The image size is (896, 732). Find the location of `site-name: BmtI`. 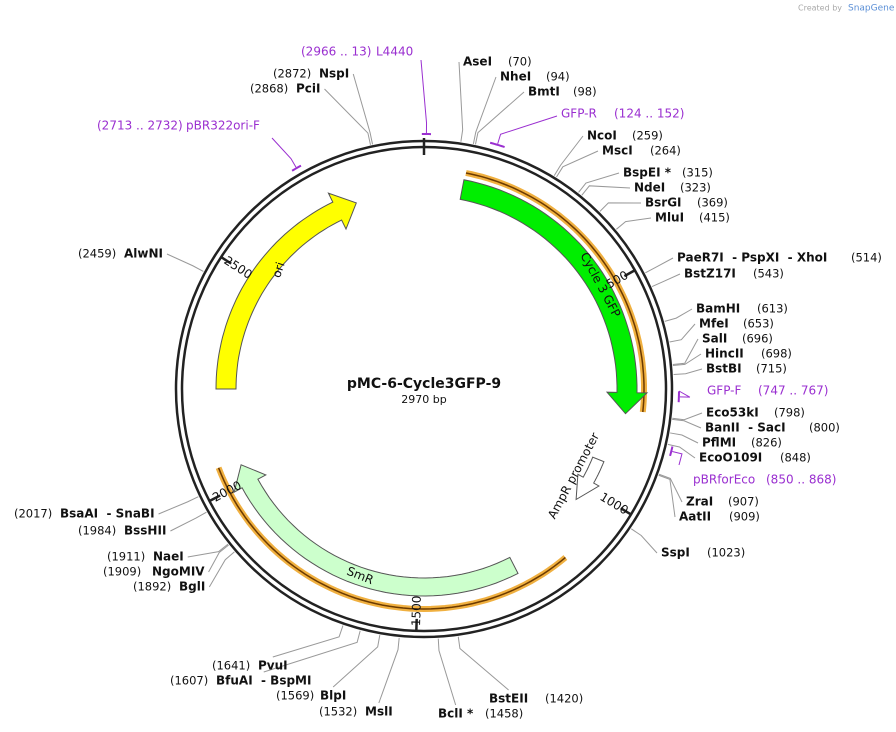

site-name: BmtI is located at coordinates (544, 92).